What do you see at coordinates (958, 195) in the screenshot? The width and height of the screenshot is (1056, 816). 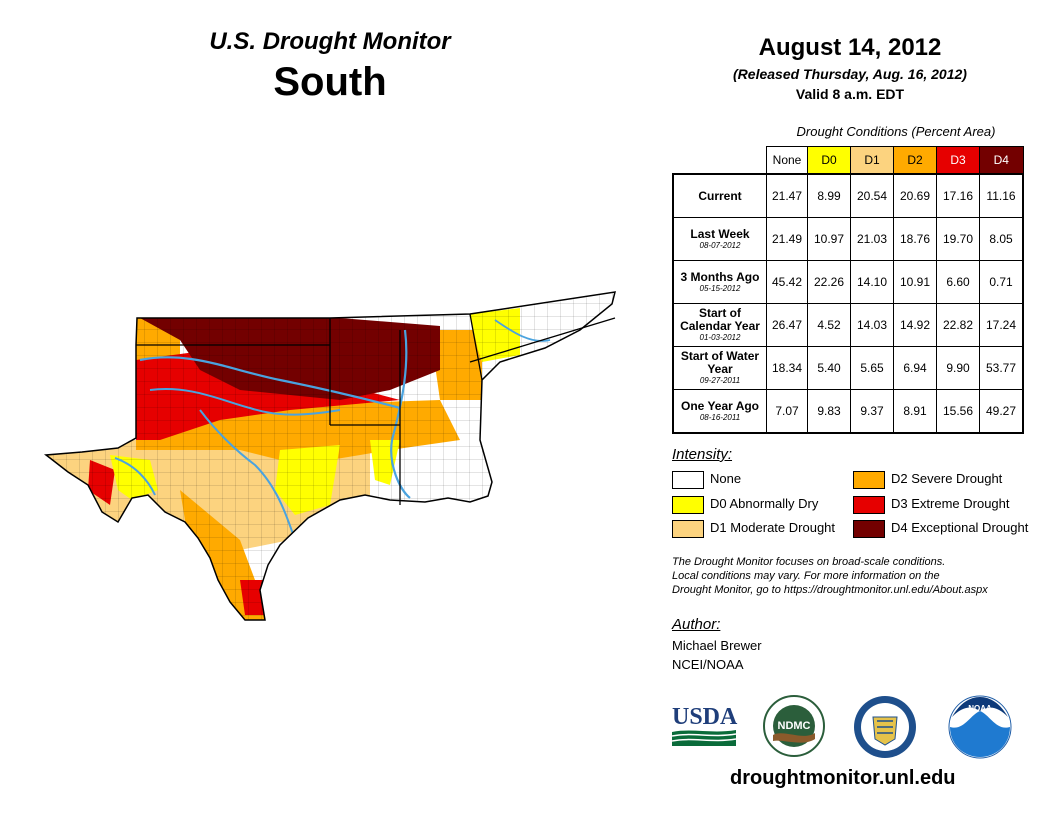 I see `cell-d3: 17.16` at bounding box center [958, 195].